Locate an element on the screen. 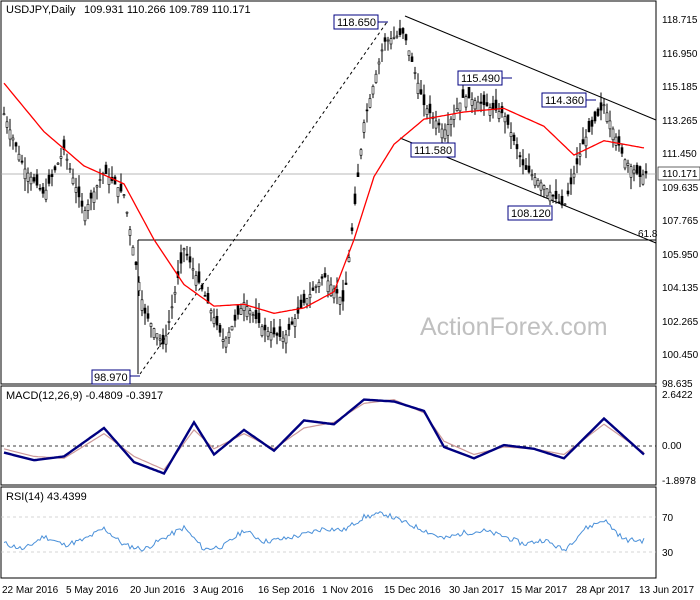  watermark: ActionForex.com is located at coordinates (514, 327).